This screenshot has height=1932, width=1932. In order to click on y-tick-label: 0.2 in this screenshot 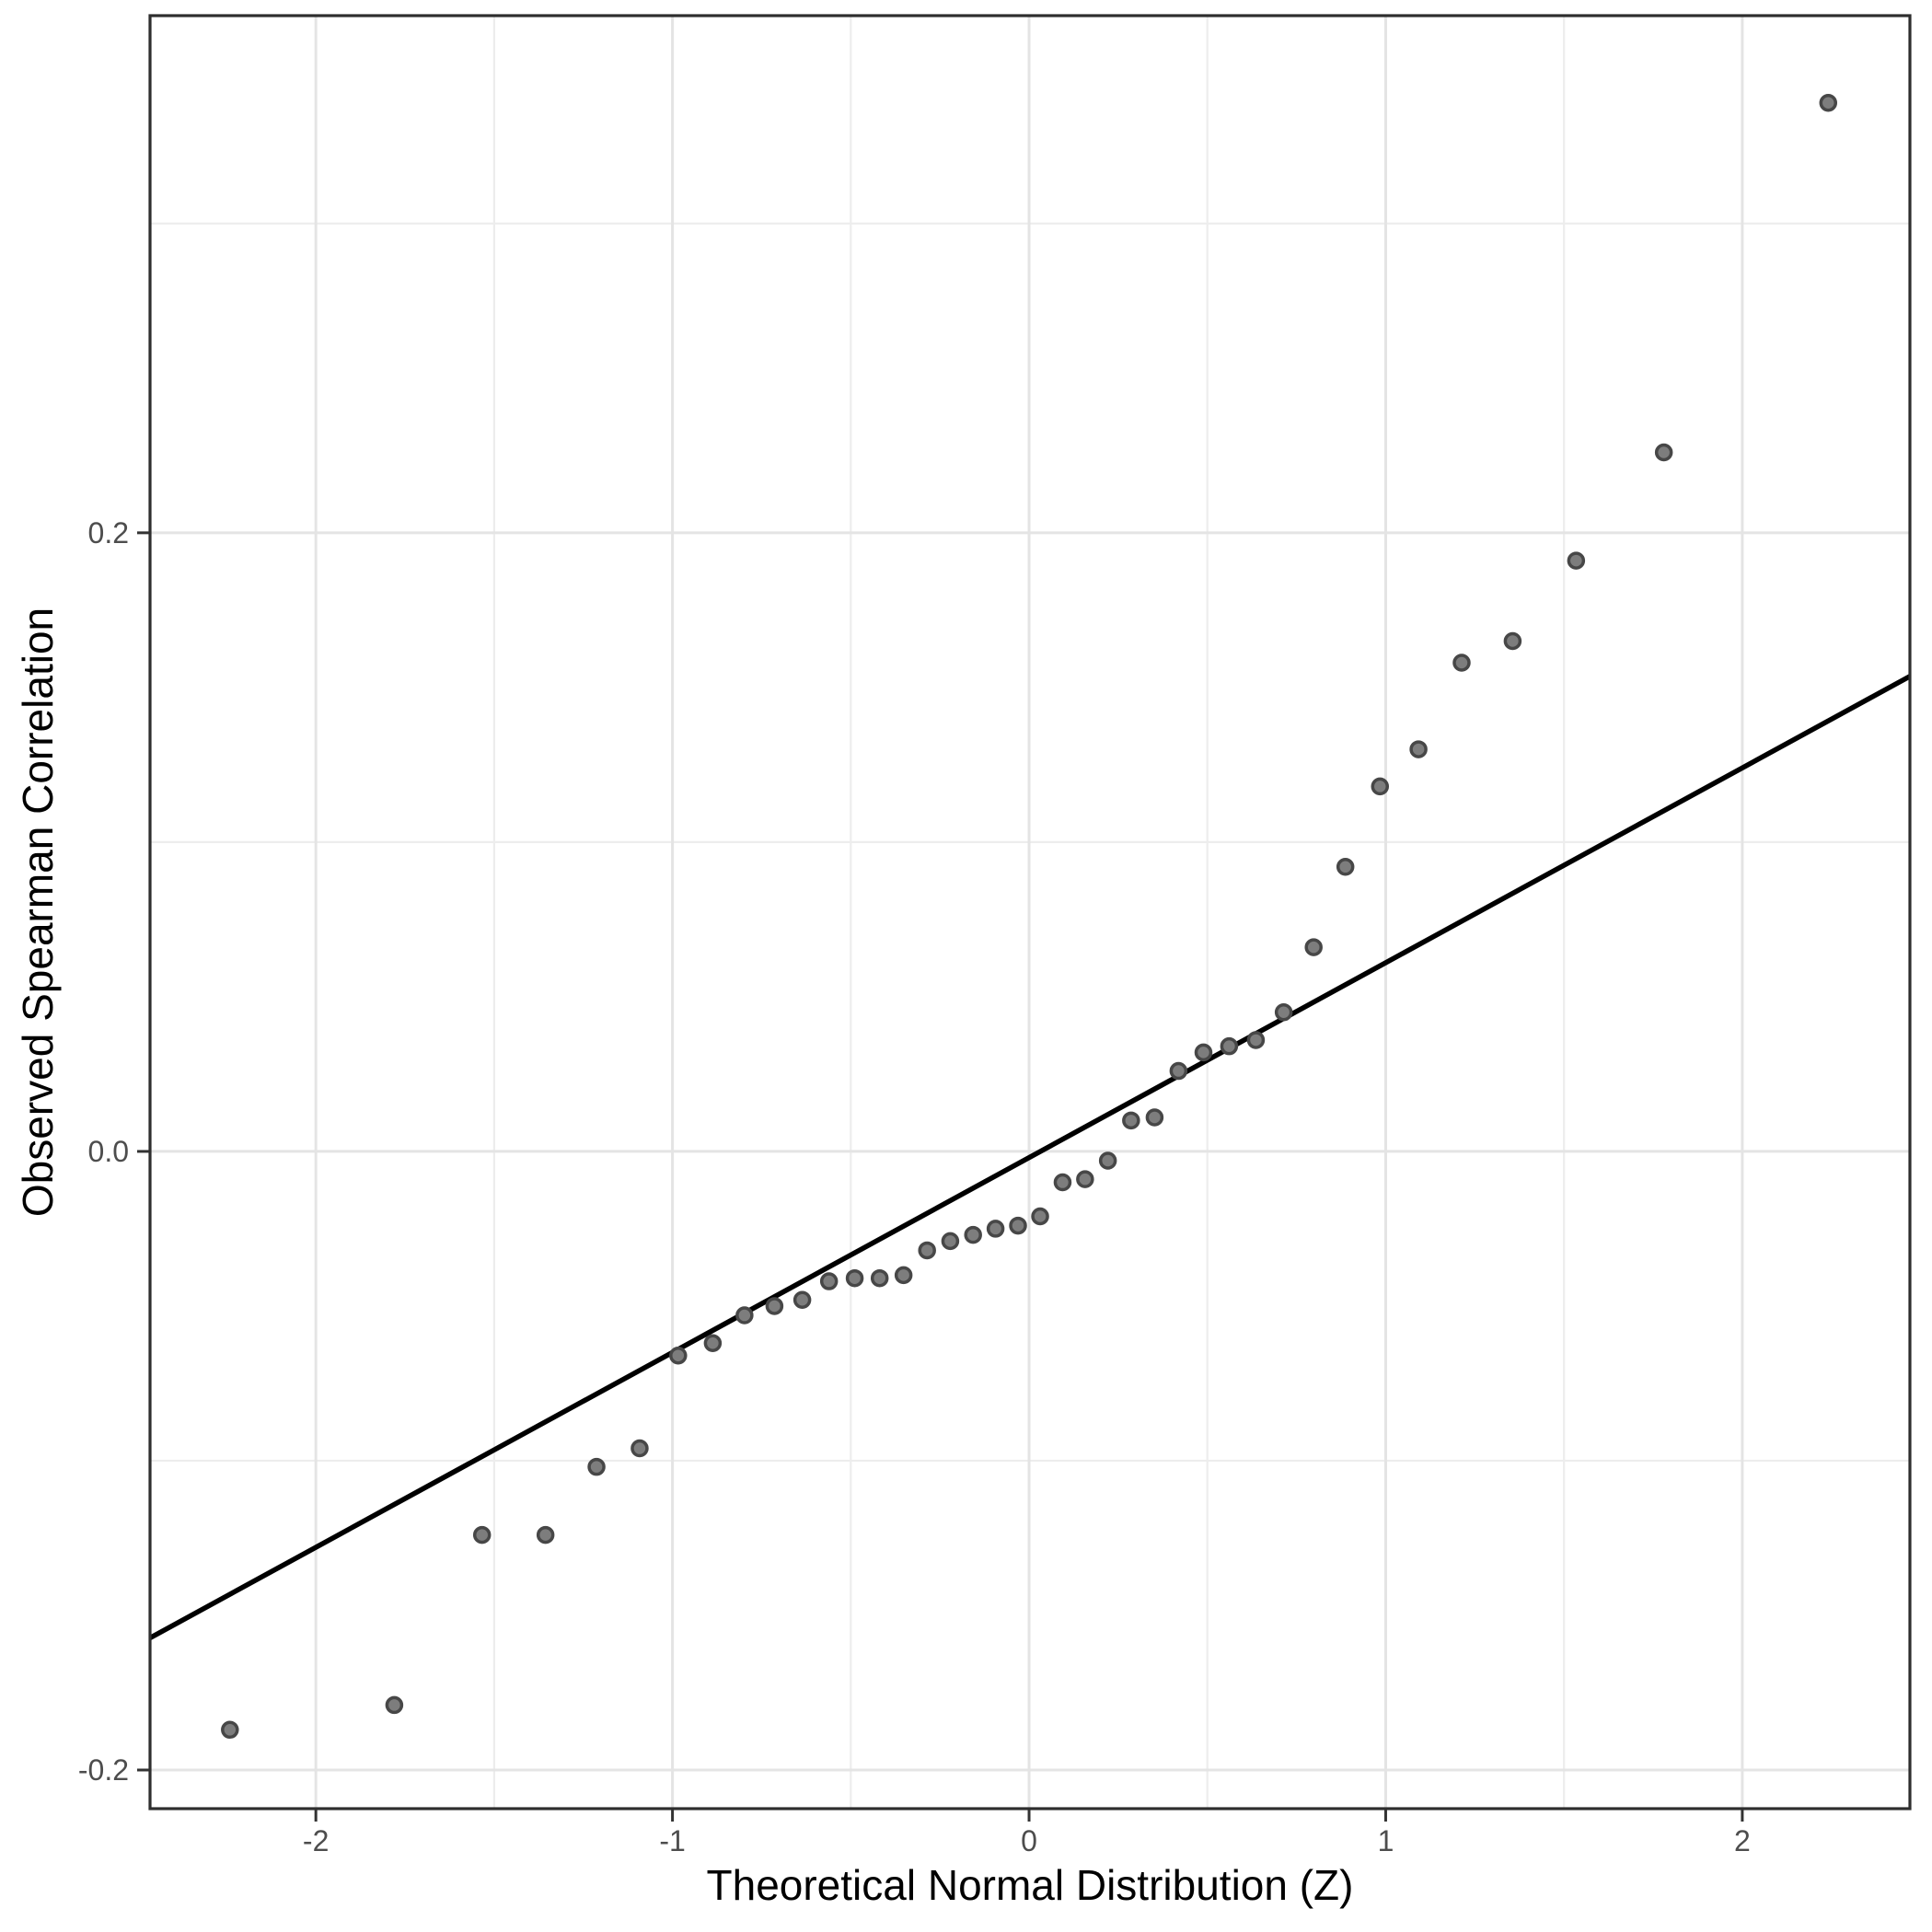, I will do `click(109, 533)`.